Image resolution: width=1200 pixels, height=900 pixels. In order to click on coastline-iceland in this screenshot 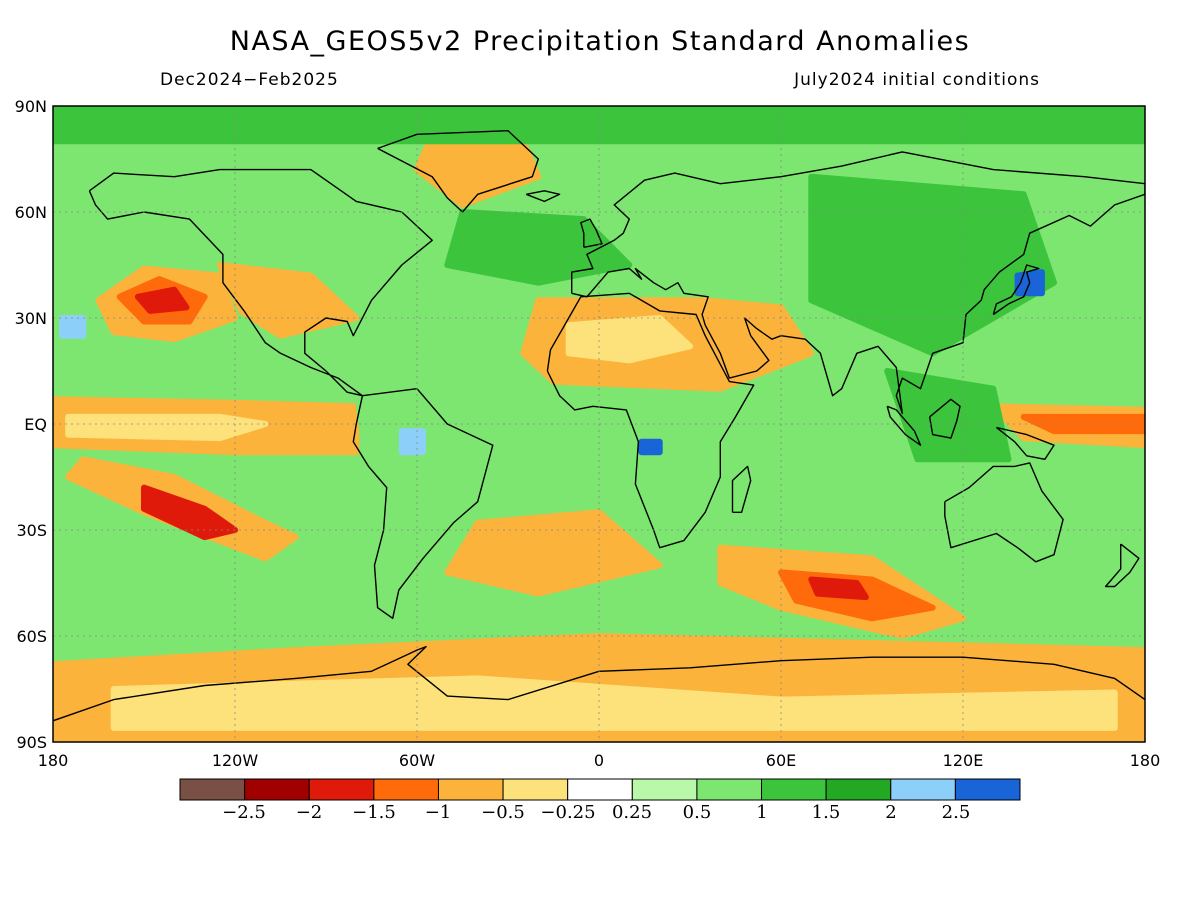, I will do `click(543, 196)`.